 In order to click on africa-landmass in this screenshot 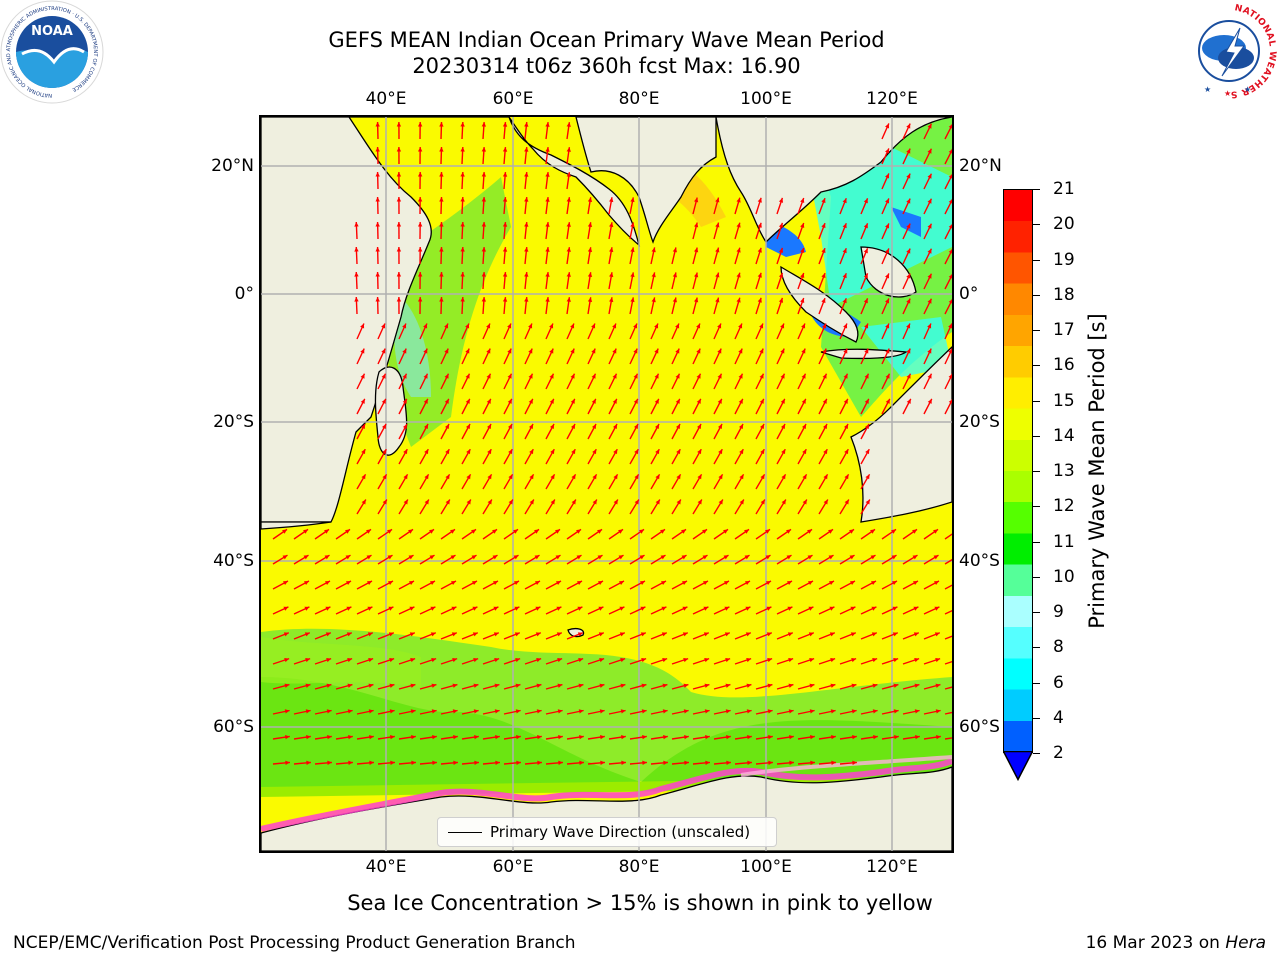, I will do `click(346, 320)`.